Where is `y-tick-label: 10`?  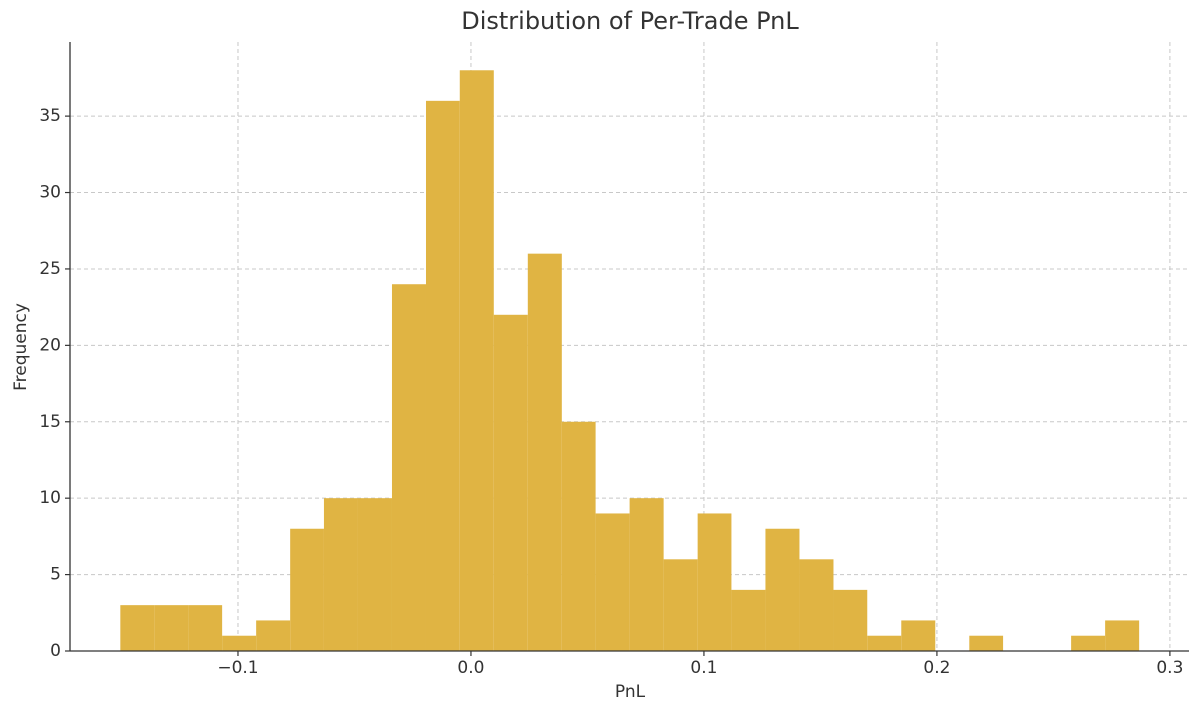
y-tick-label: 10 is located at coordinates (50, 498).